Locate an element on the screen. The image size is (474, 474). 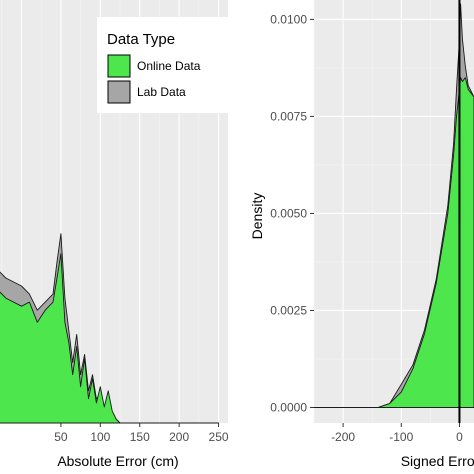
y-tick-label: 0.0050 is located at coordinates (288, 213).